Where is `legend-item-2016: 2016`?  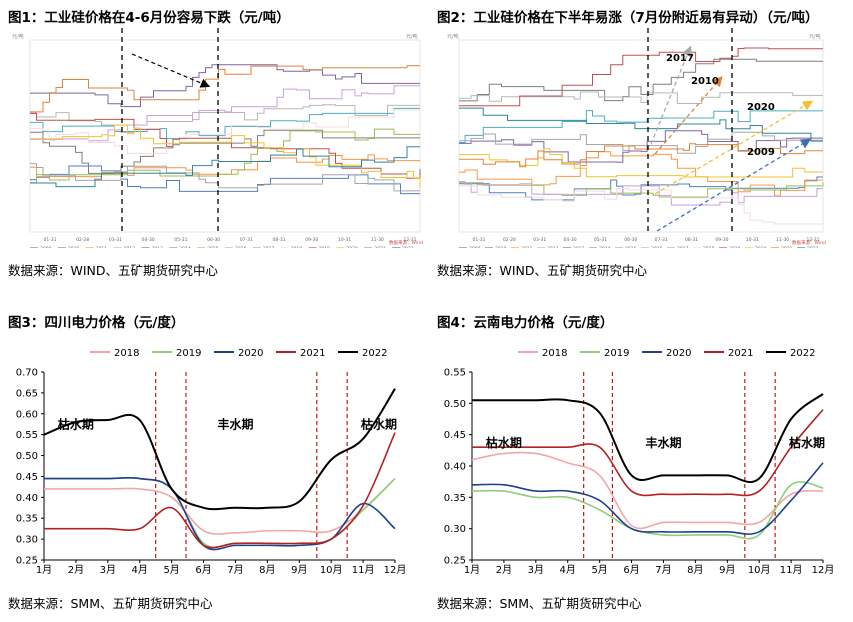 legend-item-2016: 2016 is located at coordinates (241, 247).